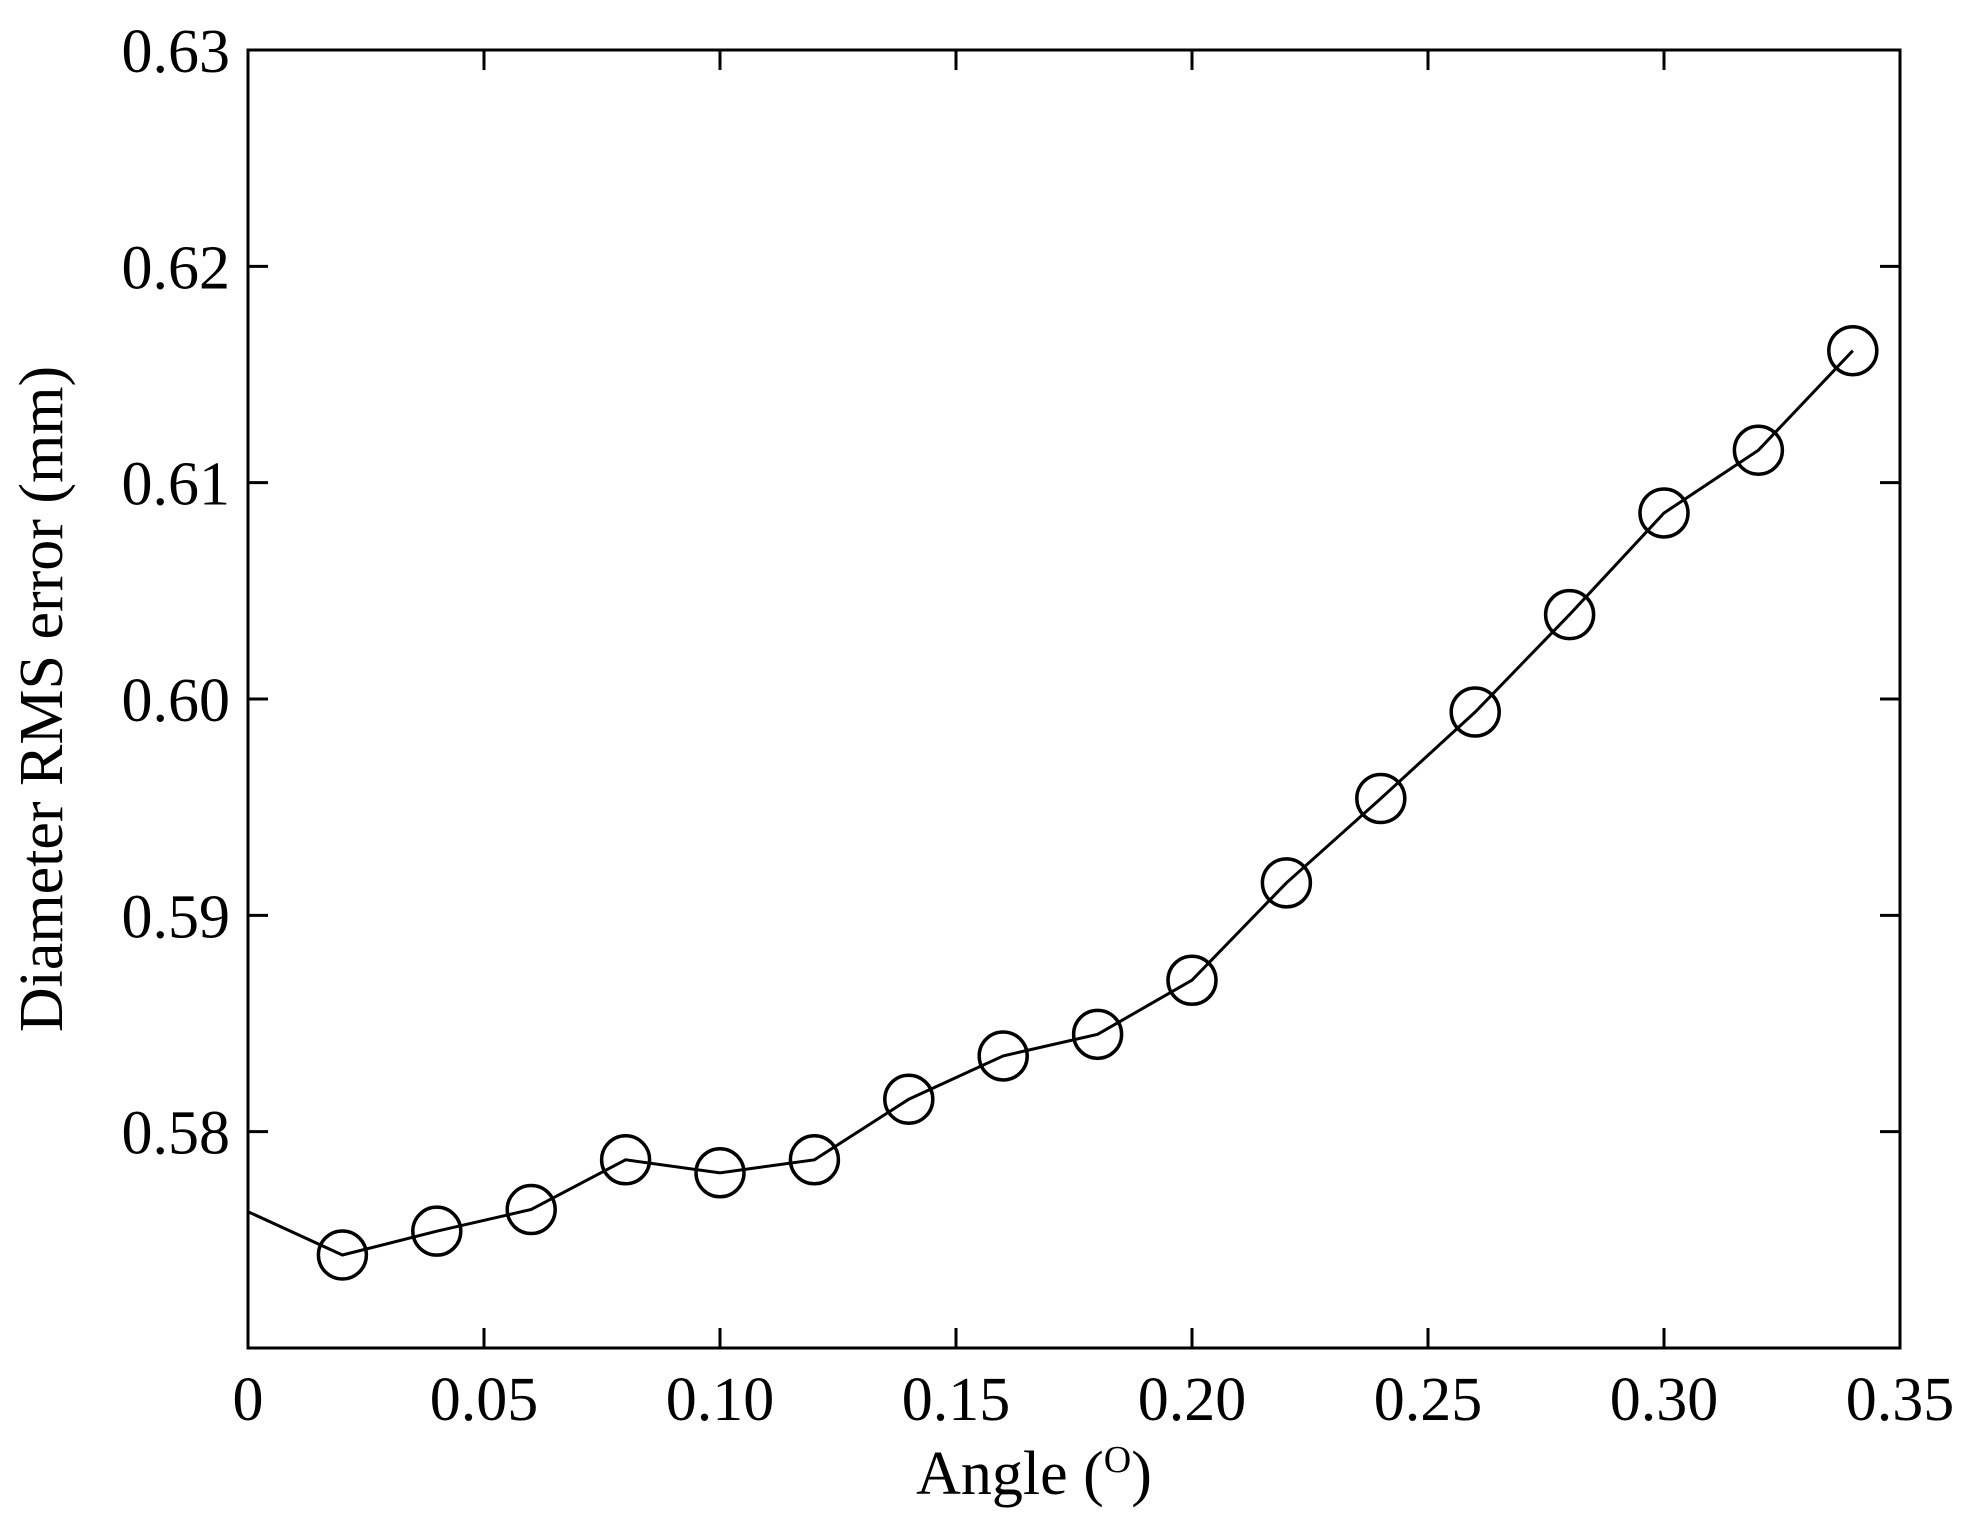 This screenshot has height=1532, width=1969. What do you see at coordinates (176, 1134) in the screenshot?
I see `y-tick-label: 0.58` at bounding box center [176, 1134].